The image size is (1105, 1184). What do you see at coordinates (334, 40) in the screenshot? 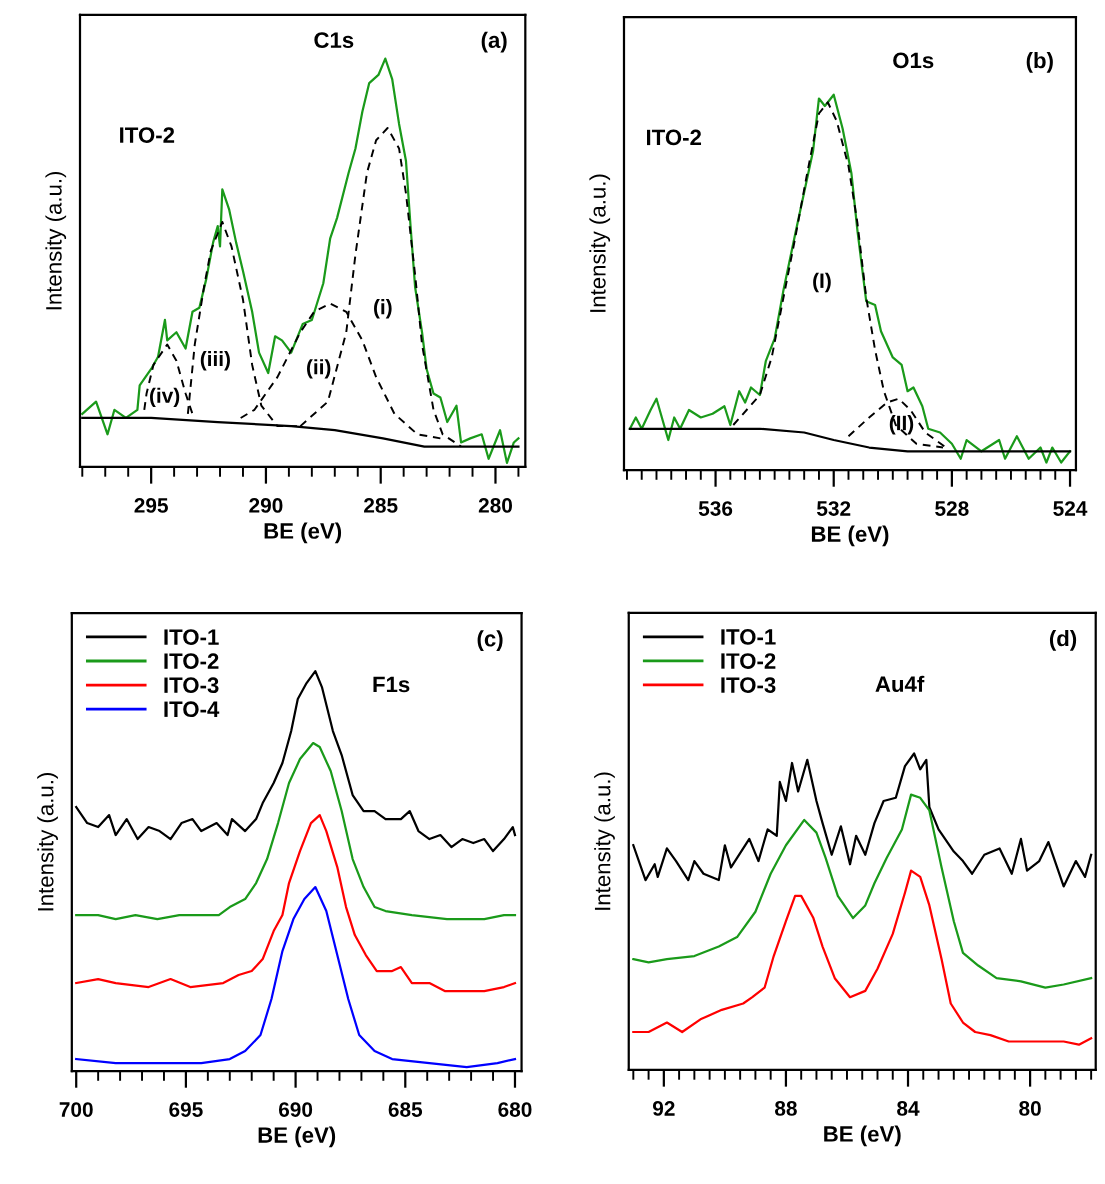
I see `text: C1s` at bounding box center [334, 40].